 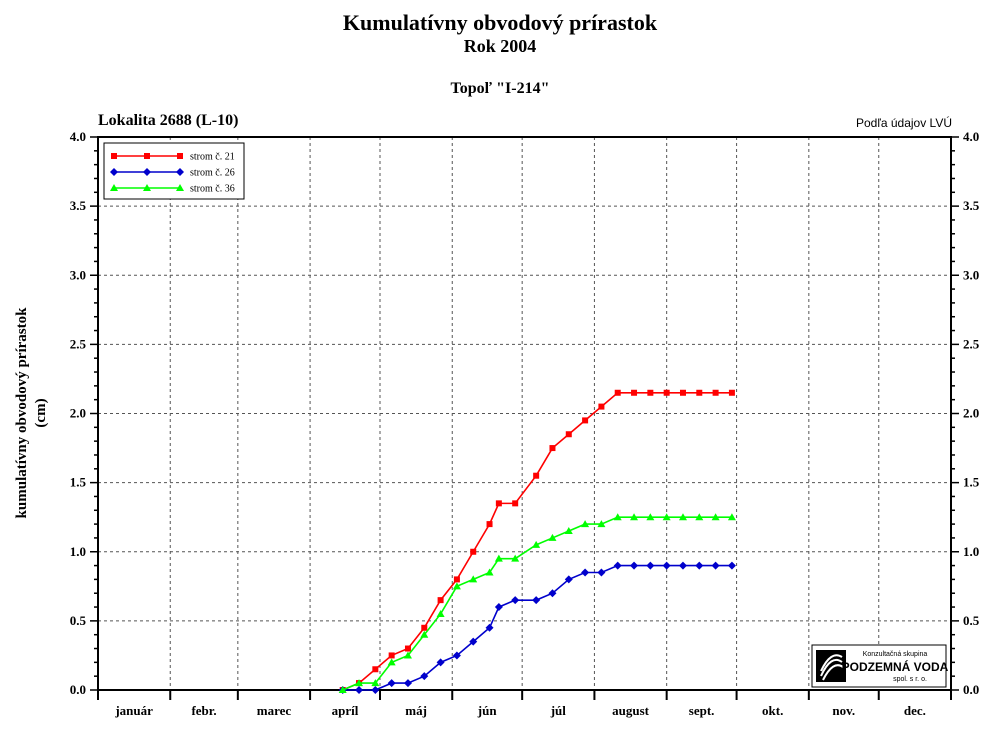 What do you see at coordinates (78, 482) in the screenshot?
I see `y-tick-label-left: 1.5` at bounding box center [78, 482].